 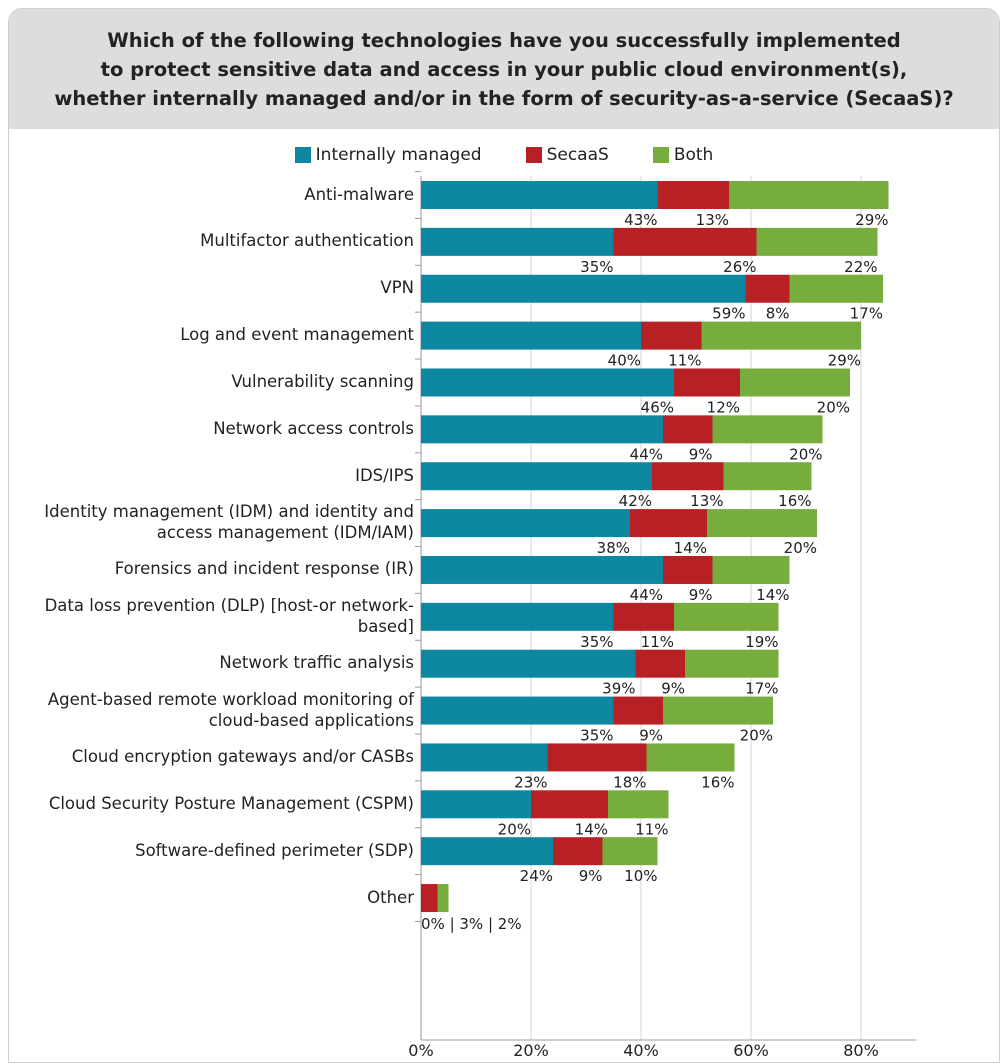 I want to click on value-label-secaas-9: 11%, so click(x=657, y=642).